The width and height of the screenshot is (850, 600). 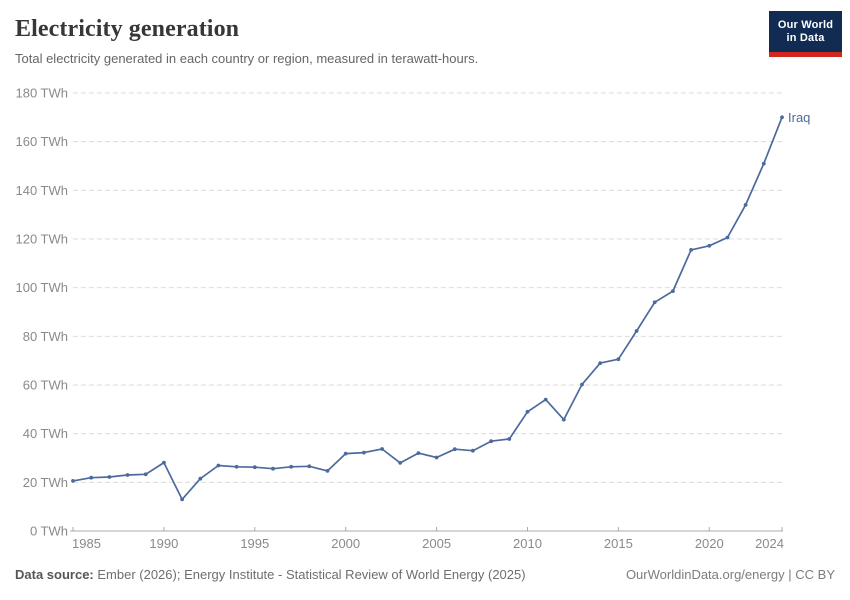 I want to click on x-axis-tick-label: 2005, so click(x=436, y=543).